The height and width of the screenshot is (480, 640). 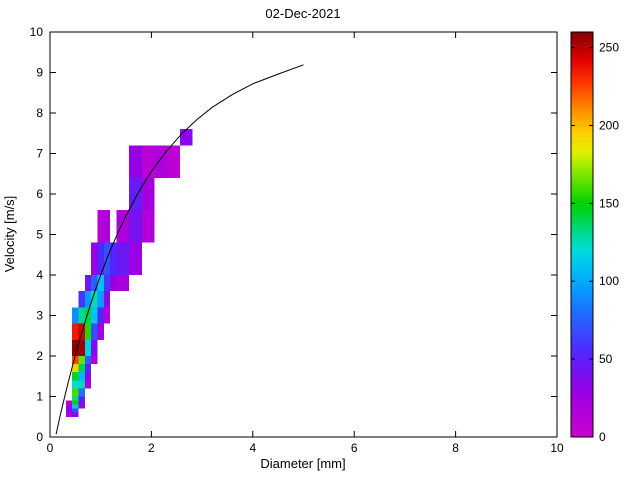 What do you see at coordinates (151, 448) in the screenshot?
I see `x-tick-label: 2` at bounding box center [151, 448].